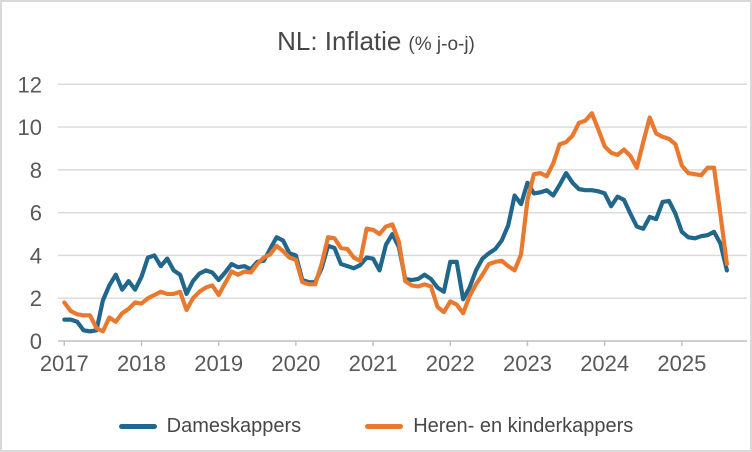 This screenshot has width=752, height=452. Describe the element at coordinates (441, 44) in the screenshot. I see `chart-title-sub: (% j-o-j)` at that location.